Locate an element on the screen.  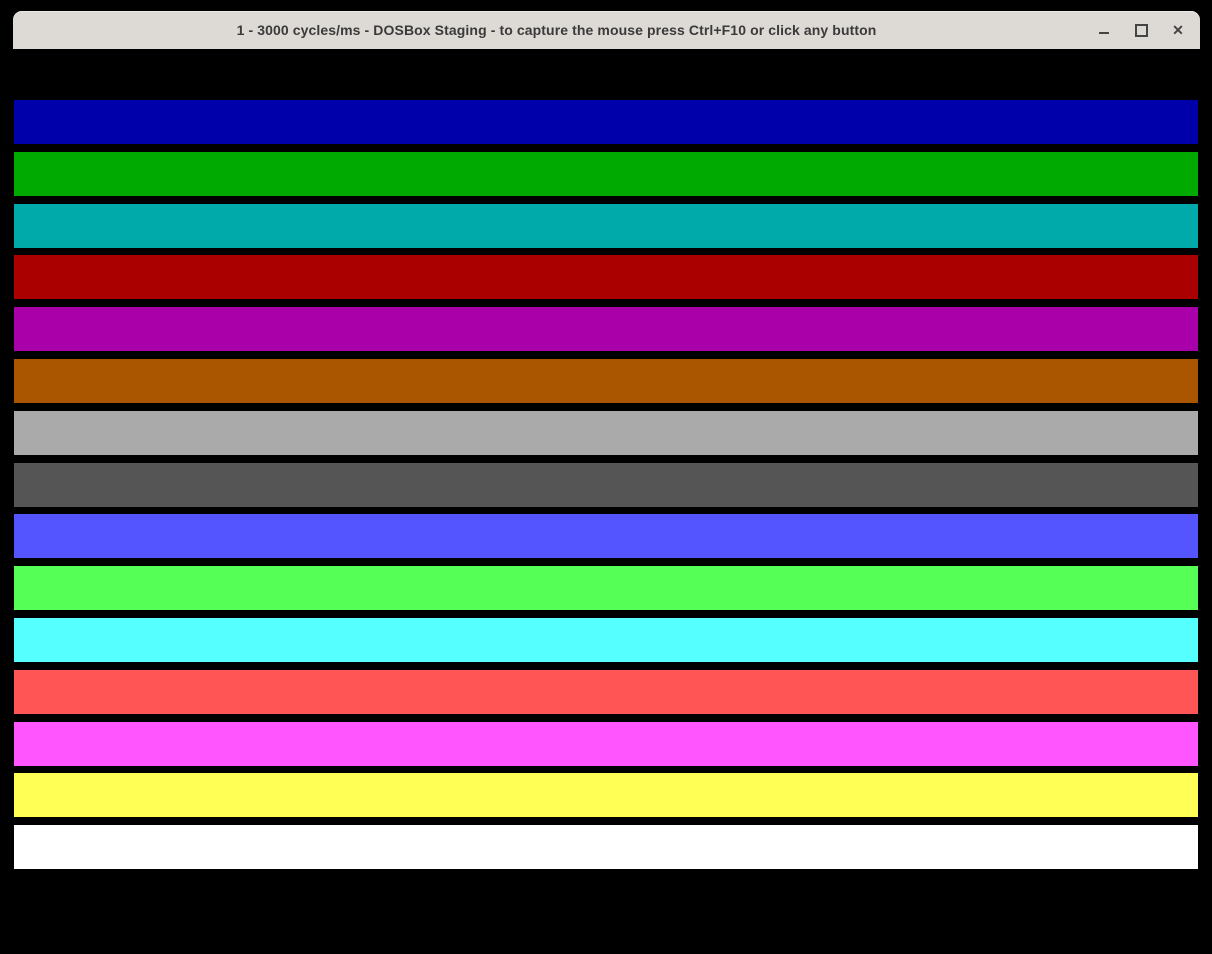
close-icon: ✕ is located at coordinates (1178, 30).